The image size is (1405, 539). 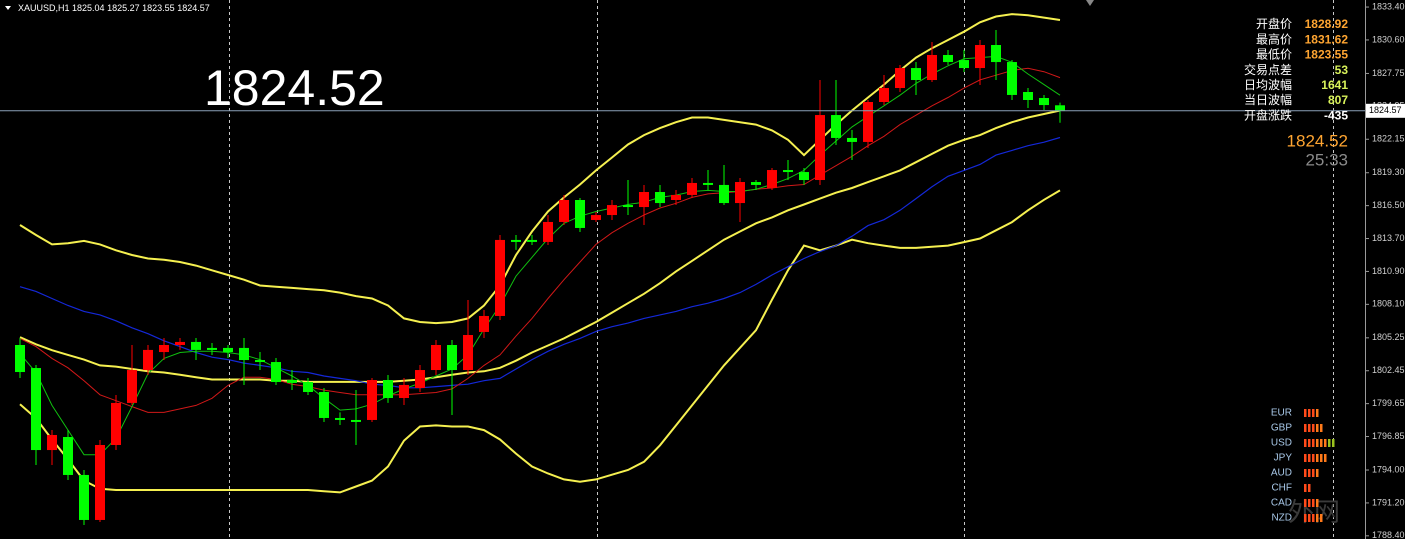 I want to click on info-label: 开盘涨跌, so click(x=1268, y=114).